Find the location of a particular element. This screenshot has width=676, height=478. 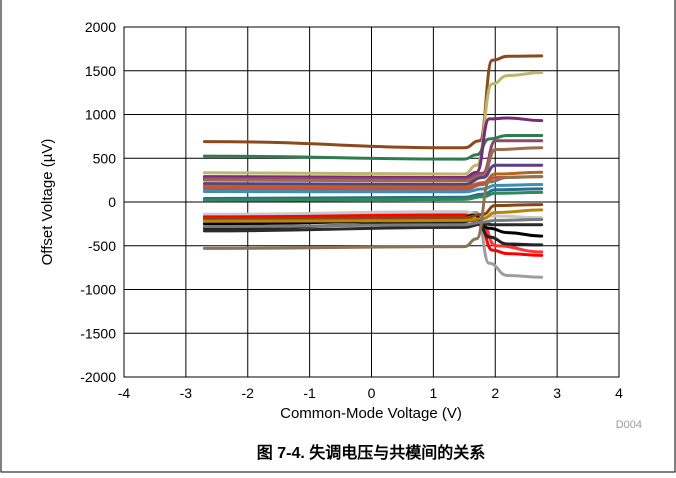

x-tick-label: -3 is located at coordinates (186, 393).